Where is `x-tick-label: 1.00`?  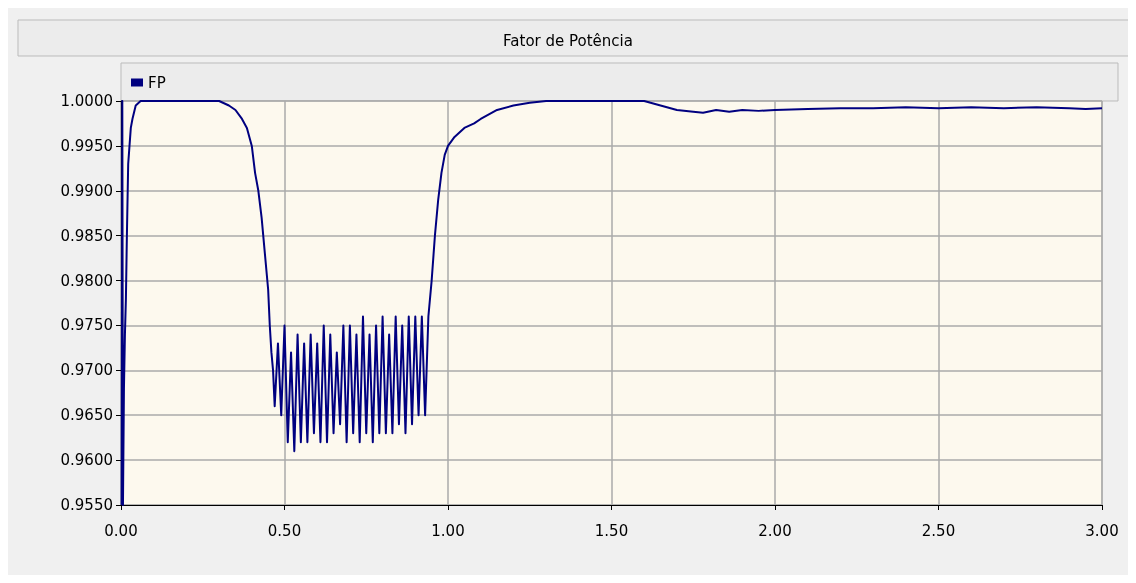
x-tick-label: 1.00 is located at coordinates (448, 530).